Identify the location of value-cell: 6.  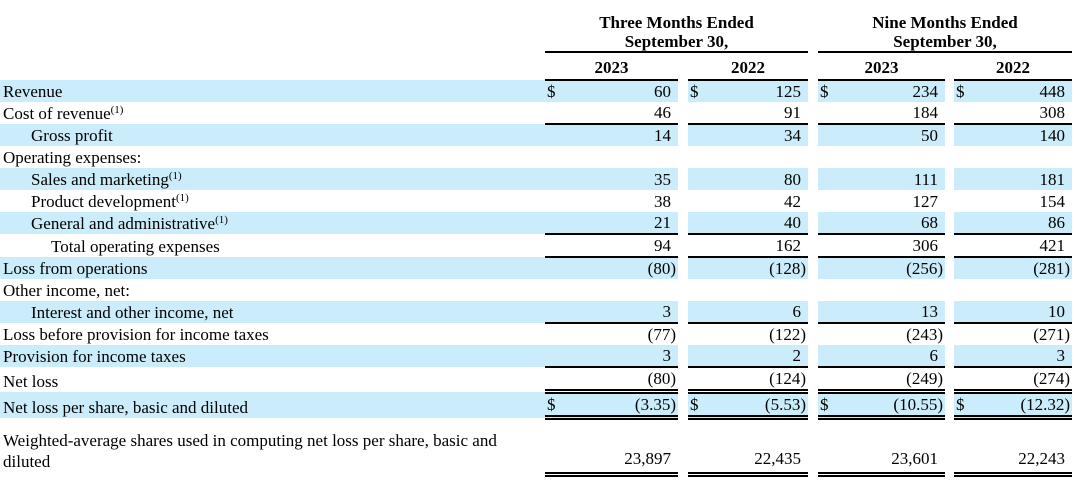
(894, 356).